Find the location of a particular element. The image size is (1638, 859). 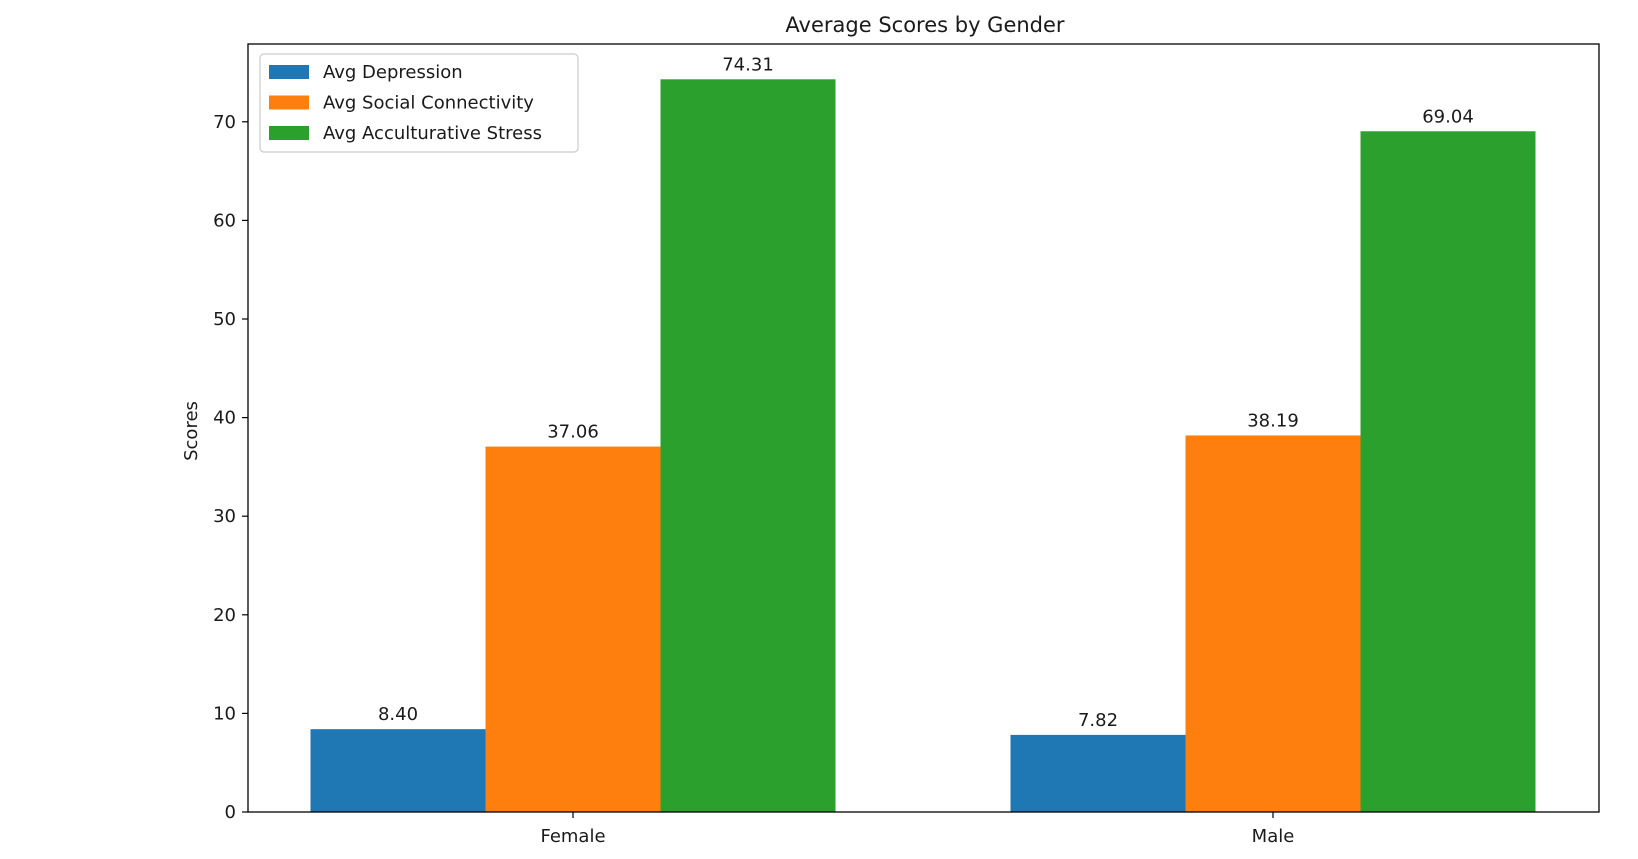

y-tick-label: 50 is located at coordinates (224, 319).